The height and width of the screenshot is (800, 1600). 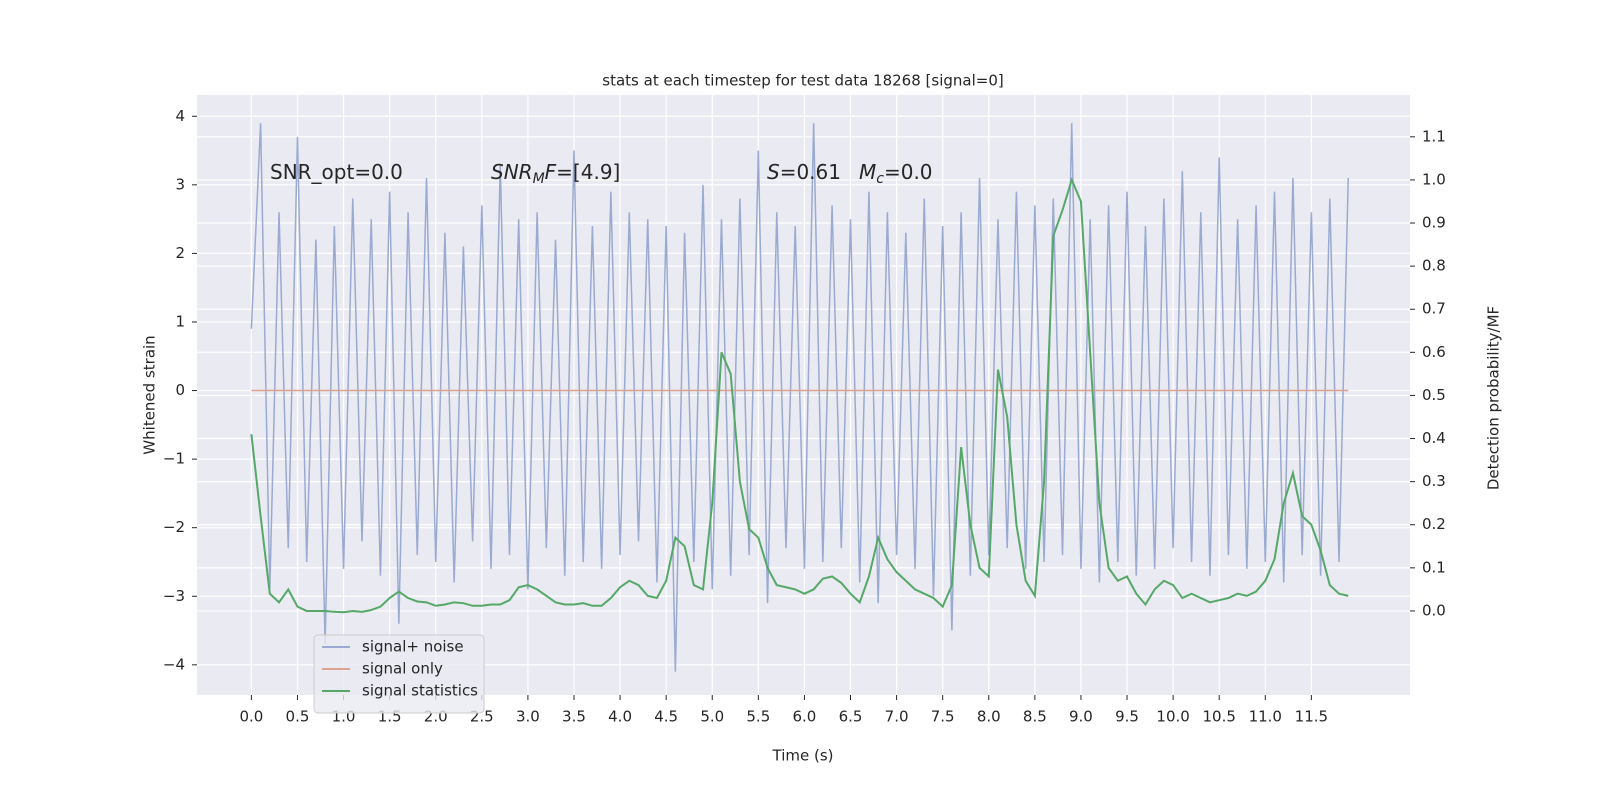 What do you see at coordinates (851, 717) in the screenshot?
I see `x-tick-label: 6.5` at bounding box center [851, 717].